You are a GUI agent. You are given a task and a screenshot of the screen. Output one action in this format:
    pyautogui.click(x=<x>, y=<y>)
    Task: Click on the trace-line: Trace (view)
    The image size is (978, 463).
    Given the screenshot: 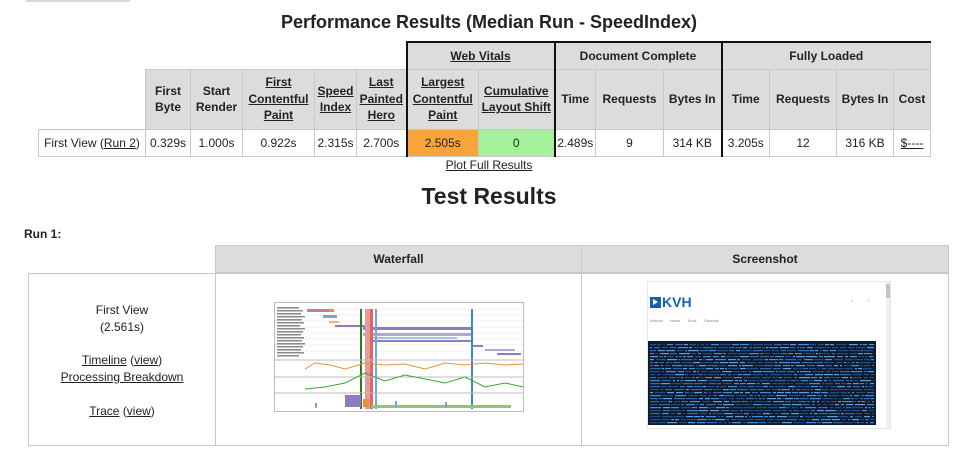 What is the action you would take?
    pyautogui.click(x=122, y=411)
    